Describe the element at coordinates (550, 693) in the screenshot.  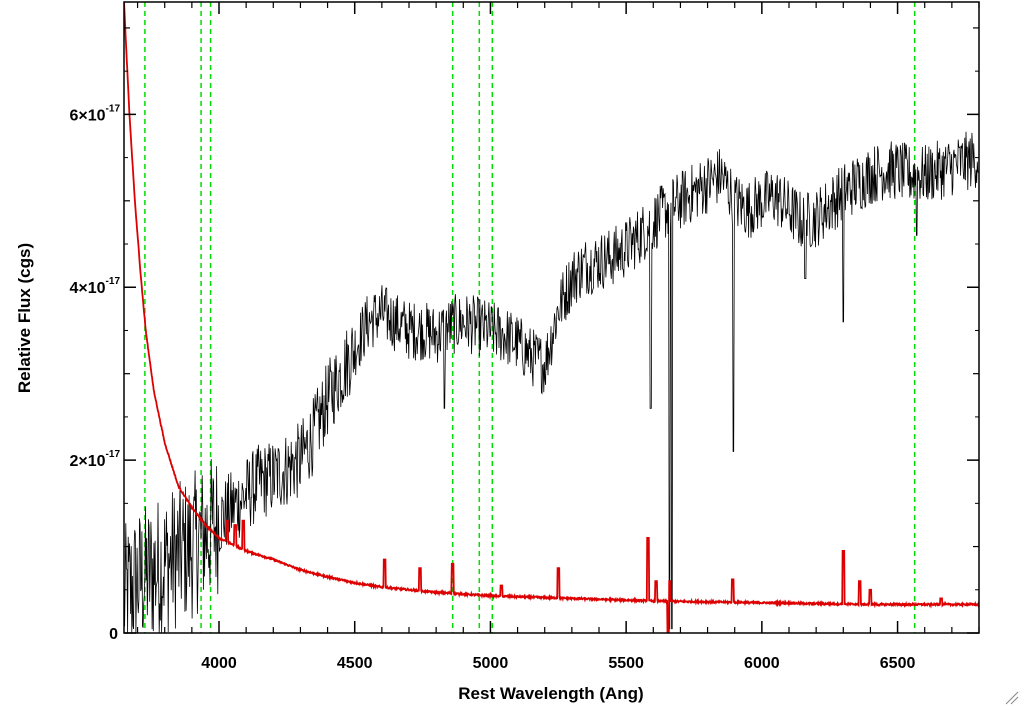
I see `x-axis-label: Rest Wavelength (Ang)` at that location.